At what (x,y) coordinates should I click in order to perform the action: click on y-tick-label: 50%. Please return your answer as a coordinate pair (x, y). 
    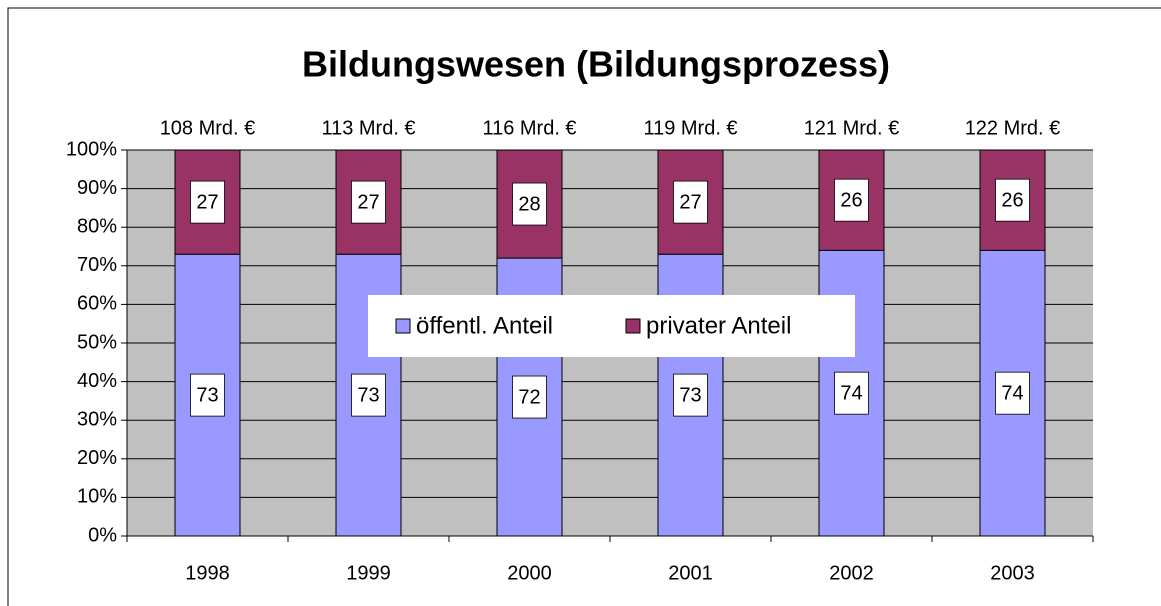
    Looking at the image, I should click on (97, 342).